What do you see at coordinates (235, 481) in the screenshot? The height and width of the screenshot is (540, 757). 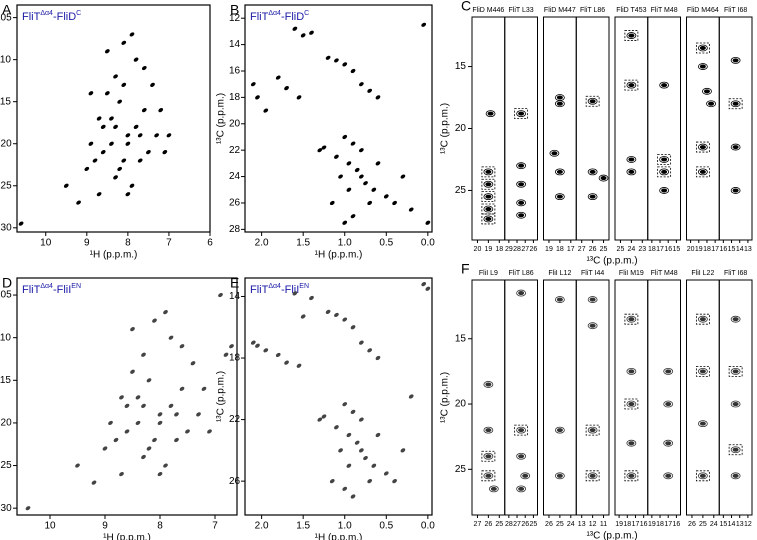 I see `y-tick-label: 26` at bounding box center [235, 481].